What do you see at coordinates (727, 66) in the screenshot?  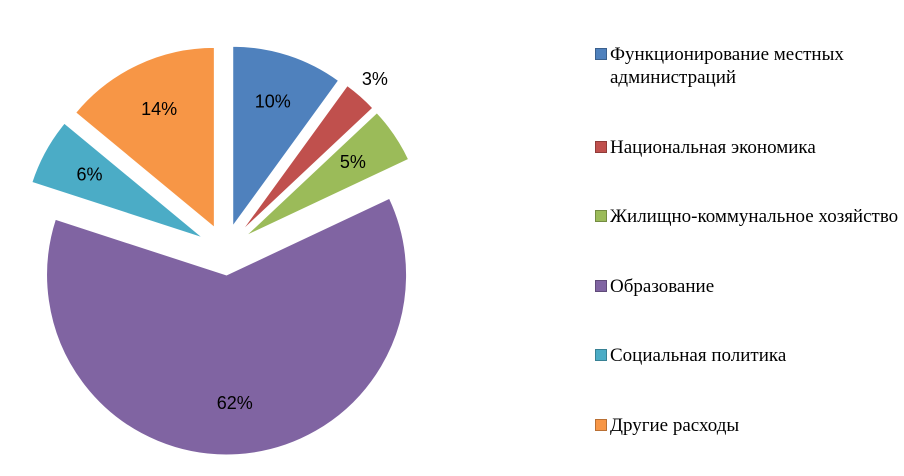 I see `legend-label: Функционирование местных администраций` at bounding box center [727, 66].